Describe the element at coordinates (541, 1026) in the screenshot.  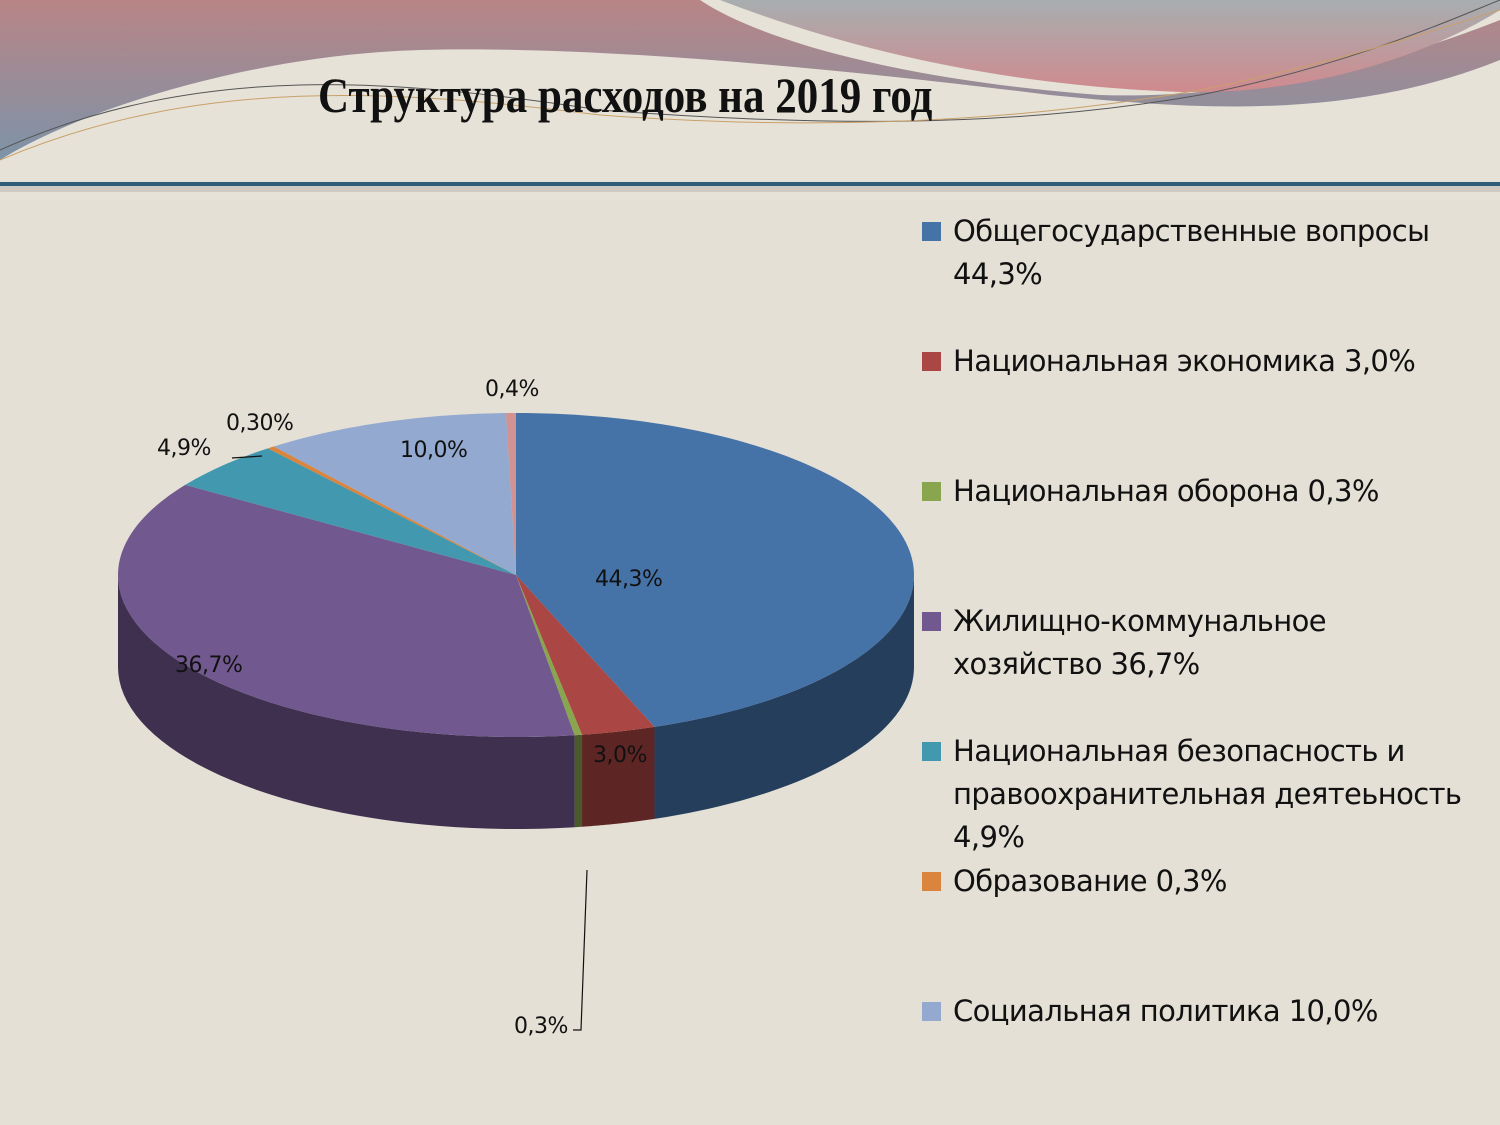
I see `data-label-2: 0,3%` at that location.